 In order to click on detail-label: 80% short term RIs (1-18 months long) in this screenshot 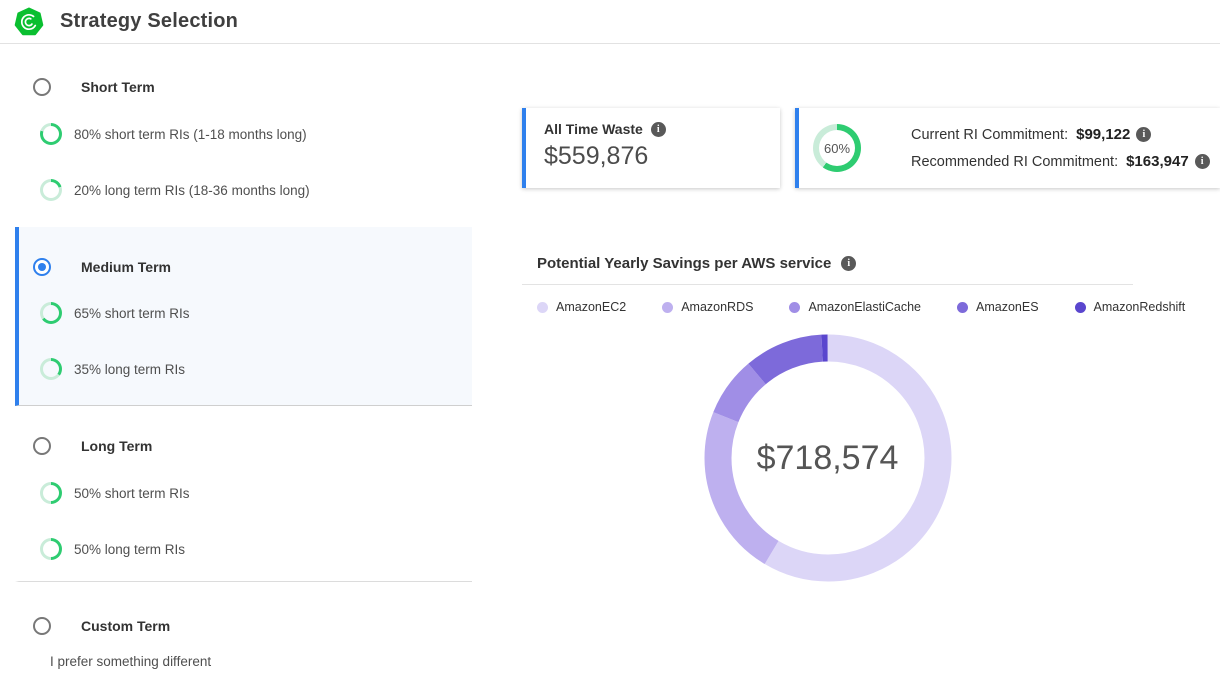, I will do `click(190, 134)`.